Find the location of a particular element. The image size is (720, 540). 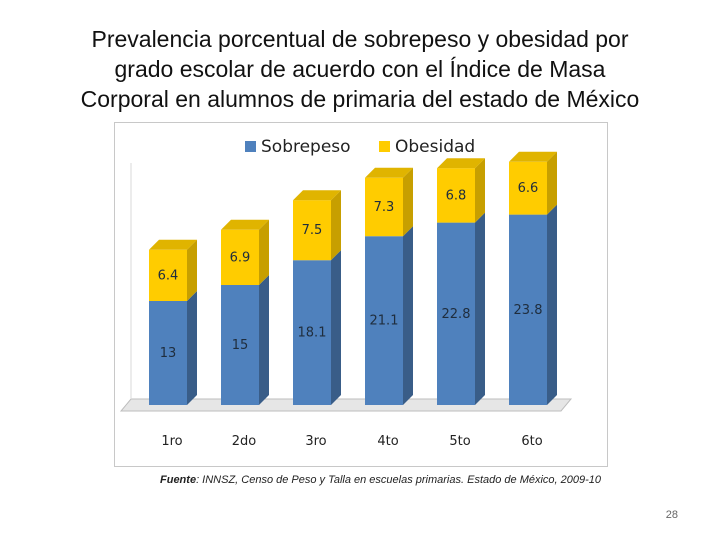

bar-sobrepeso-side-2do is located at coordinates (264, 340).